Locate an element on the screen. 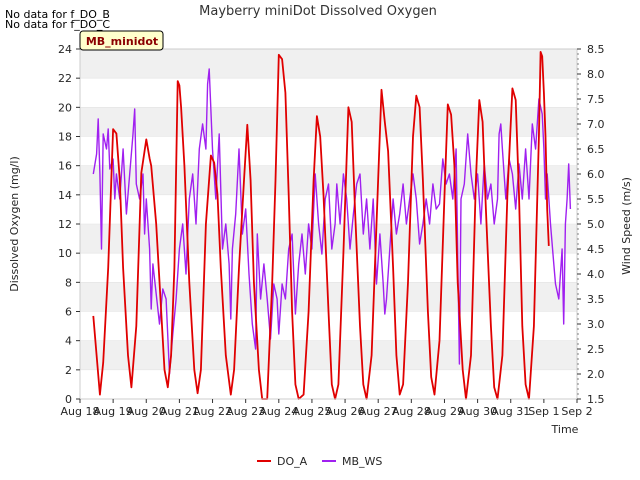 This screenshot has width=640, height=480. y-tick-label: 24 is located at coordinates (65, 49).